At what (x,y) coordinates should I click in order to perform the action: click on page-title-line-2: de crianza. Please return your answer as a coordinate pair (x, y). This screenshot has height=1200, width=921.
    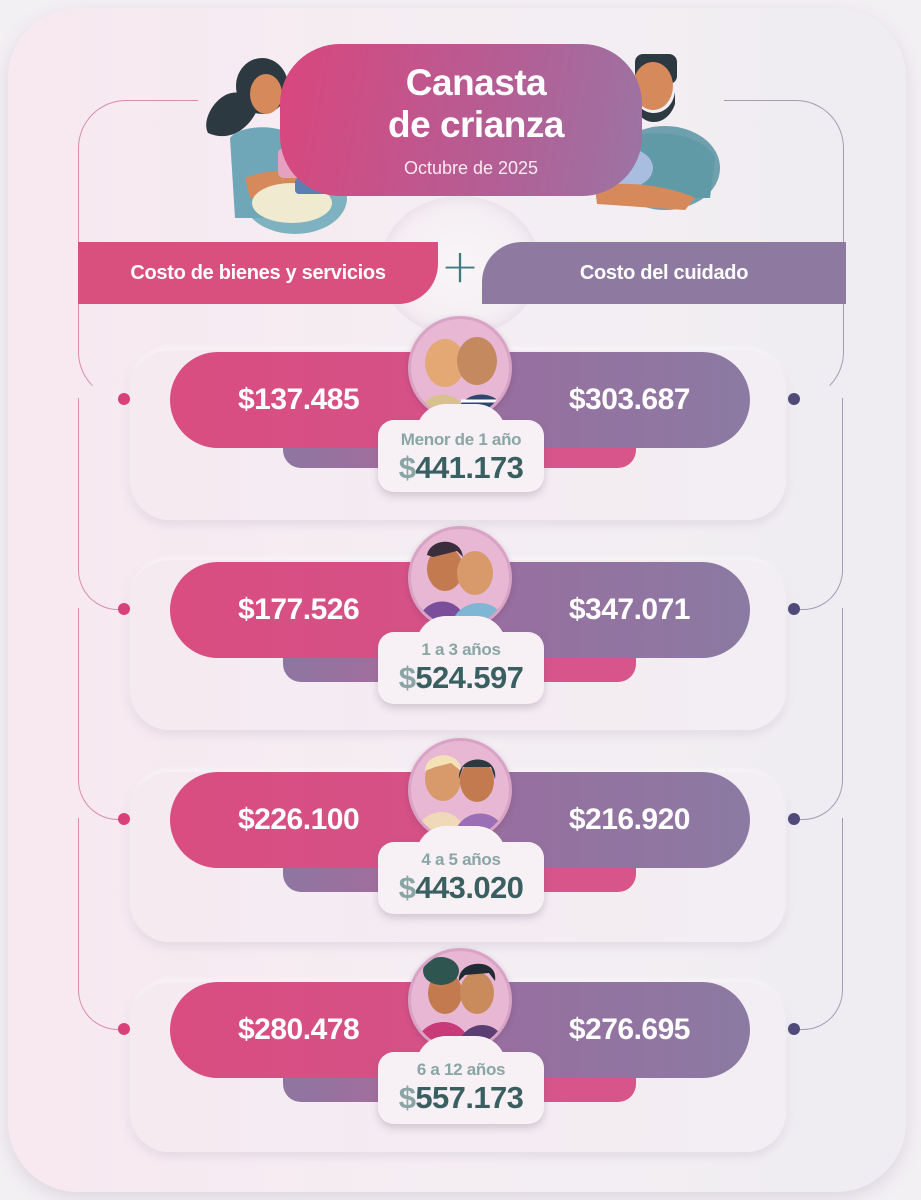
    Looking at the image, I should click on (476, 124).